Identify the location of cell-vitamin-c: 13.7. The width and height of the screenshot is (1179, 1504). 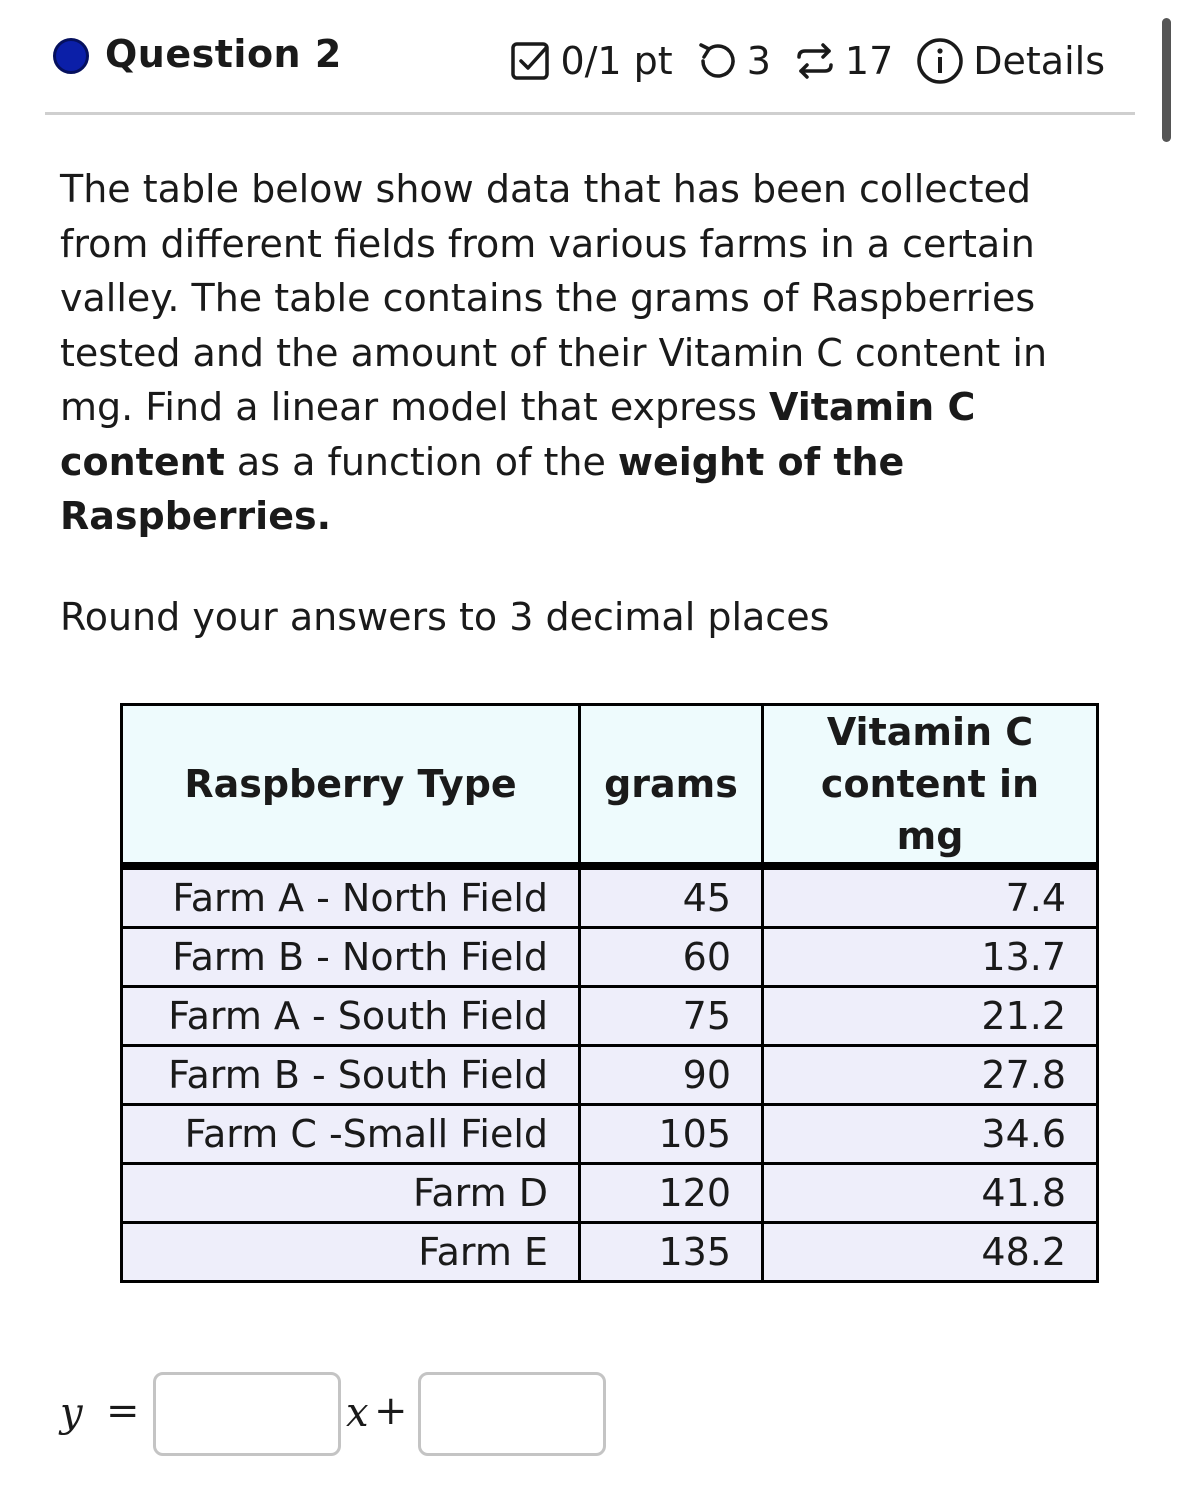
(930, 957).